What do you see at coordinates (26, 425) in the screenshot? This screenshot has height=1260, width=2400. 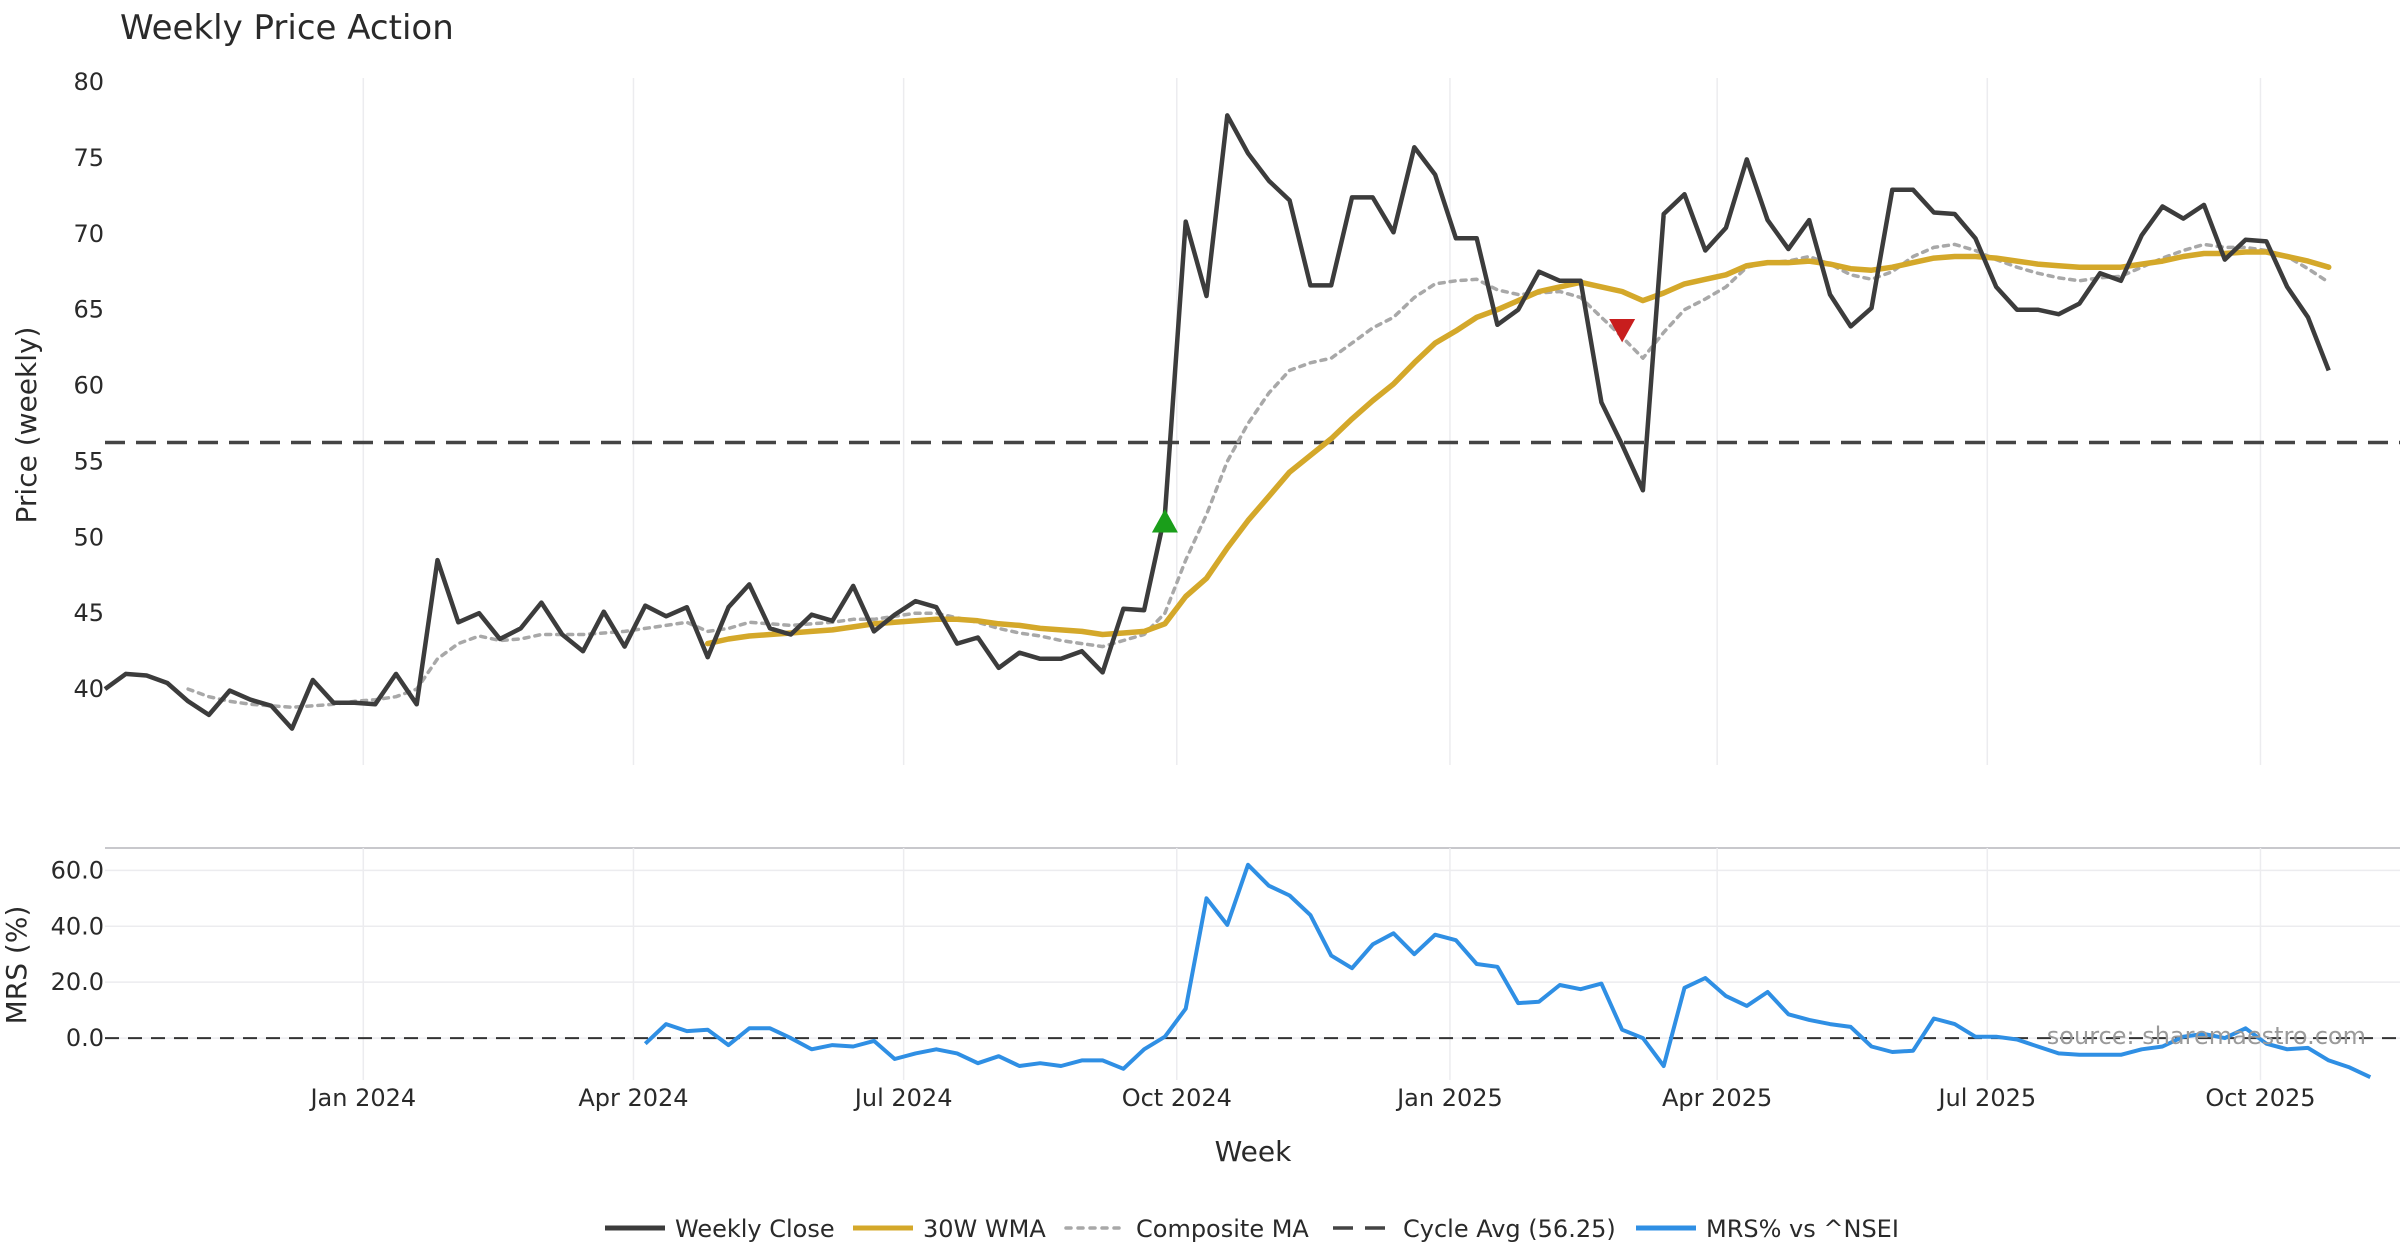 I see `price-y-axis-title: Price (weekly)` at bounding box center [26, 425].